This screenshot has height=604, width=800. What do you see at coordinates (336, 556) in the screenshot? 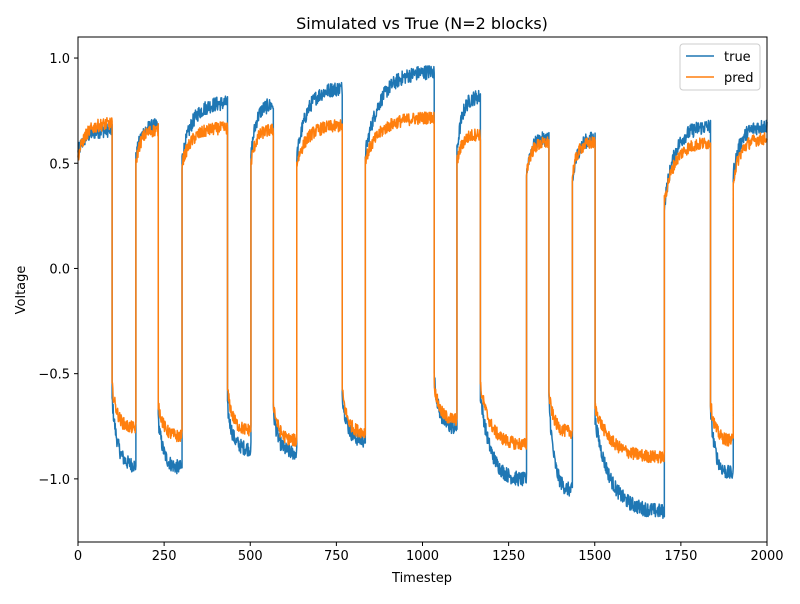
I see `x-tick-label: 750` at bounding box center [336, 556].